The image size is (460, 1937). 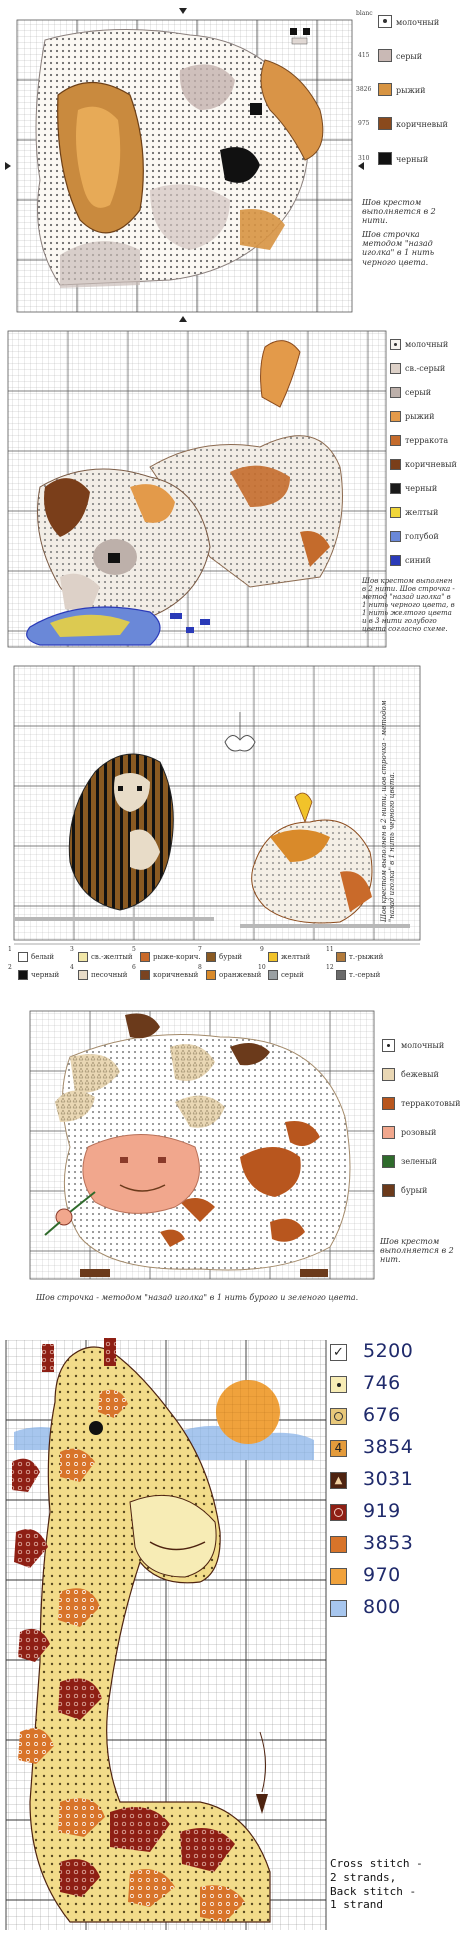 I want to click on cow-chart, so click(x=202, y=1145).